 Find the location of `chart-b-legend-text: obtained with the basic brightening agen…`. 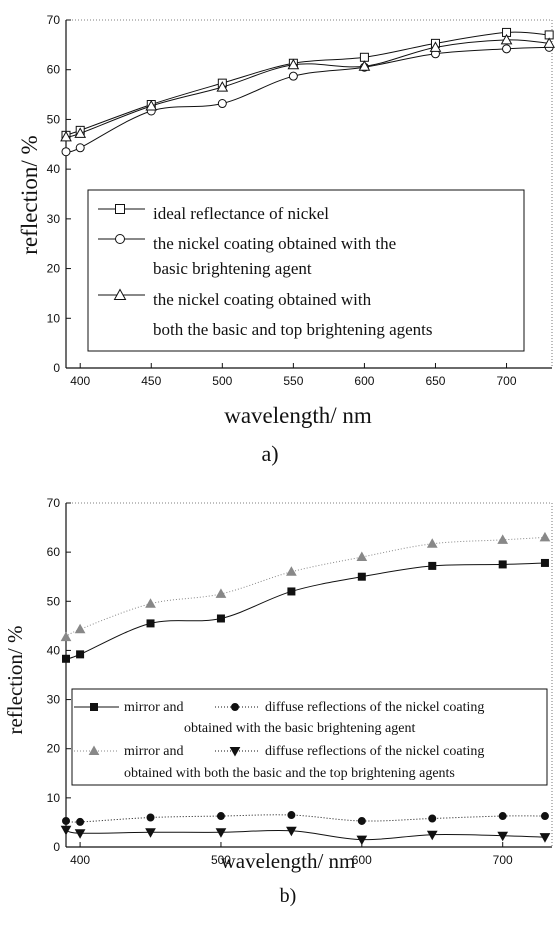

chart-b-legend-text: obtained with the basic brightening agen… is located at coordinates (299, 728).